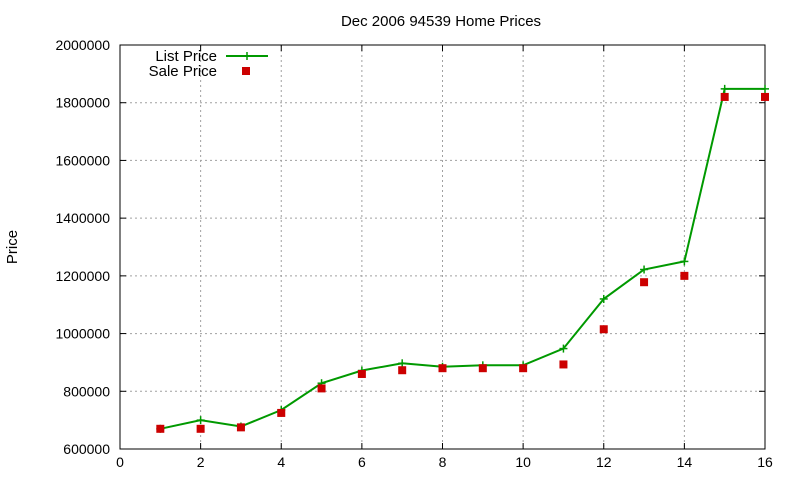 The height and width of the screenshot is (480, 800). I want to click on legend-label-sale-price: Sale Price, so click(183, 71).